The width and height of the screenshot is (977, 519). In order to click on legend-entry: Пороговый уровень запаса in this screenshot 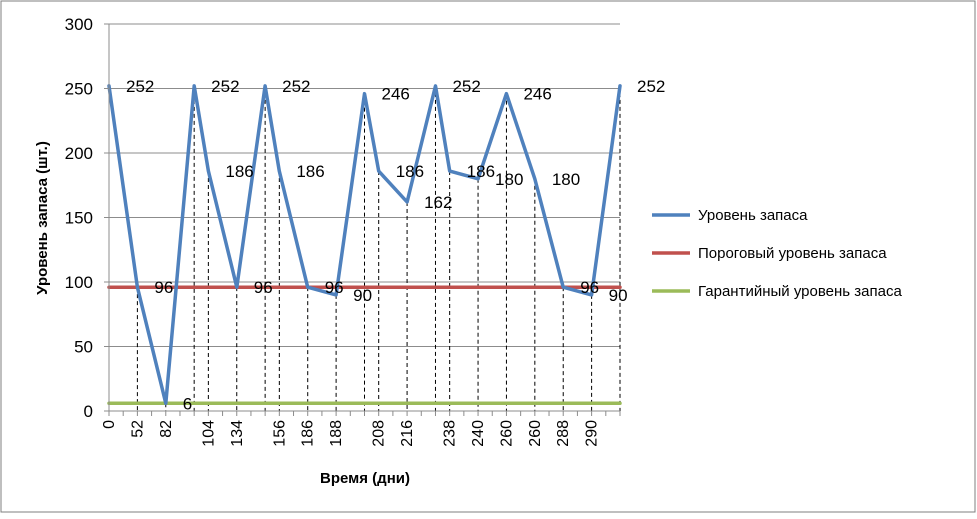, I will do `click(792, 253)`.